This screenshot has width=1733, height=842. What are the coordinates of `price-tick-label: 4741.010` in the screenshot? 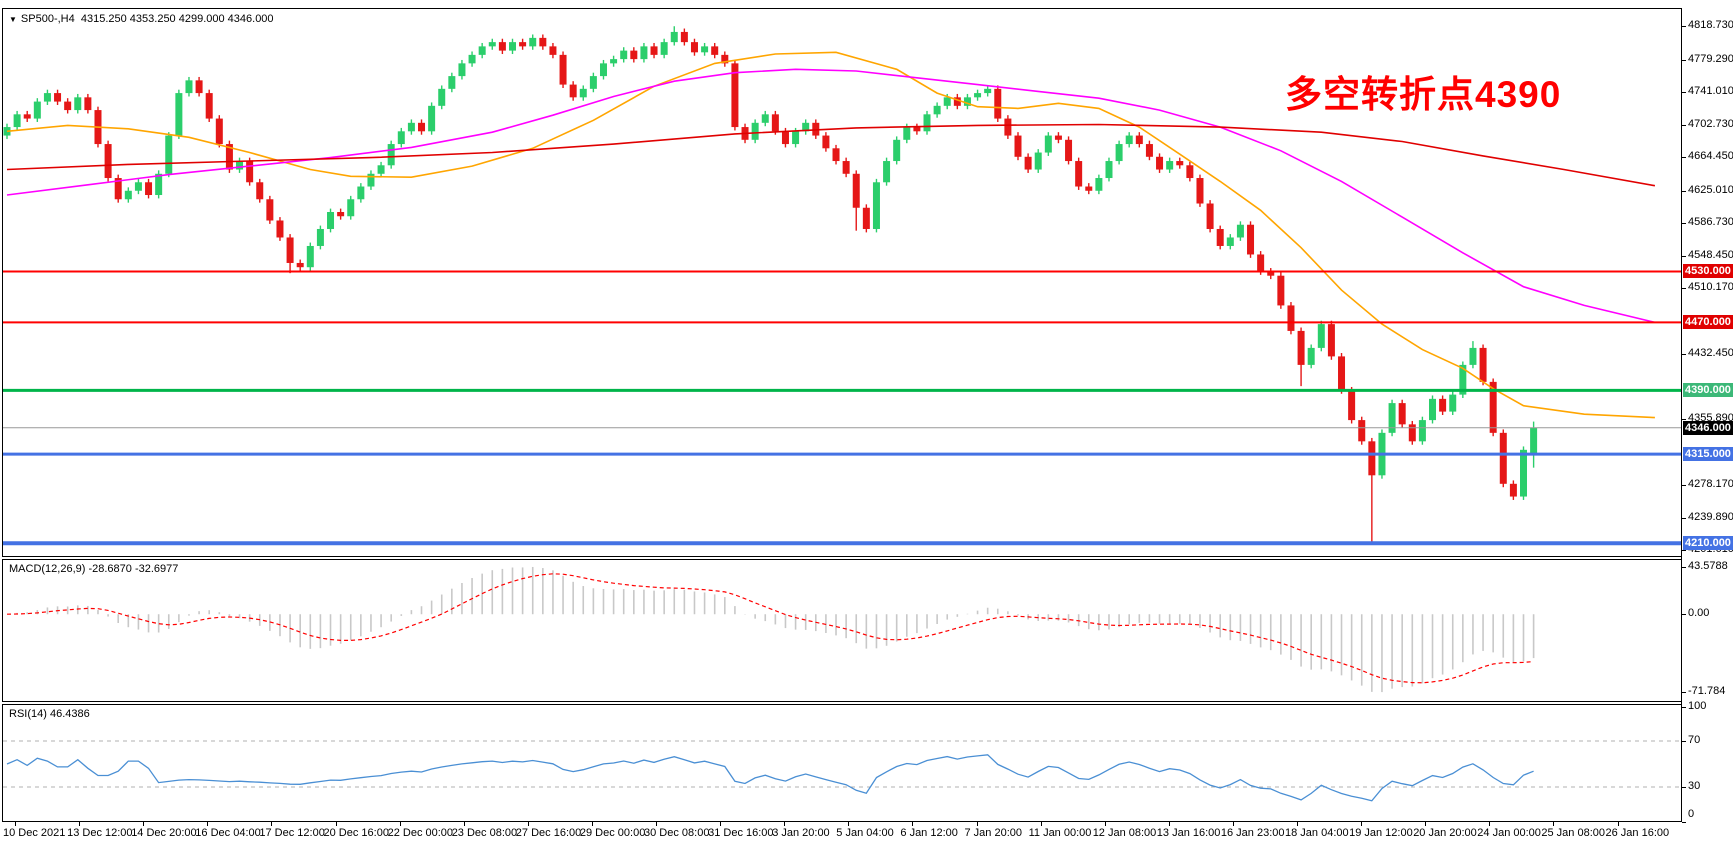 It's located at (1710, 91).